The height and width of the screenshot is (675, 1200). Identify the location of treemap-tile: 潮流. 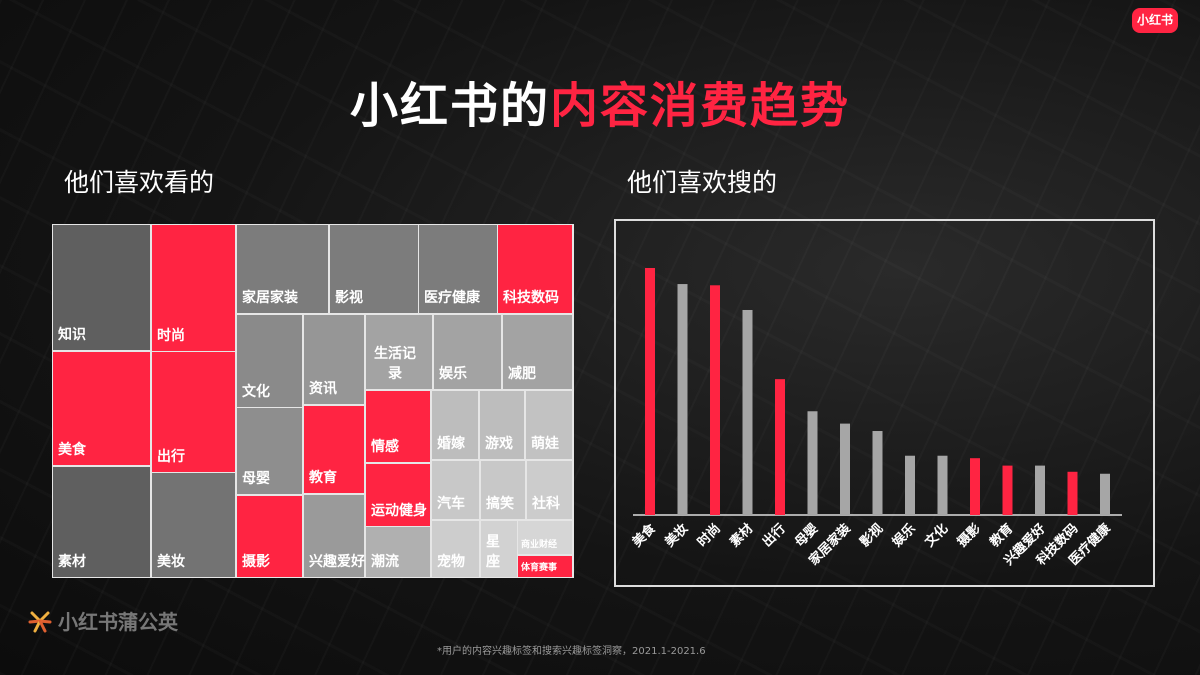
(398, 552).